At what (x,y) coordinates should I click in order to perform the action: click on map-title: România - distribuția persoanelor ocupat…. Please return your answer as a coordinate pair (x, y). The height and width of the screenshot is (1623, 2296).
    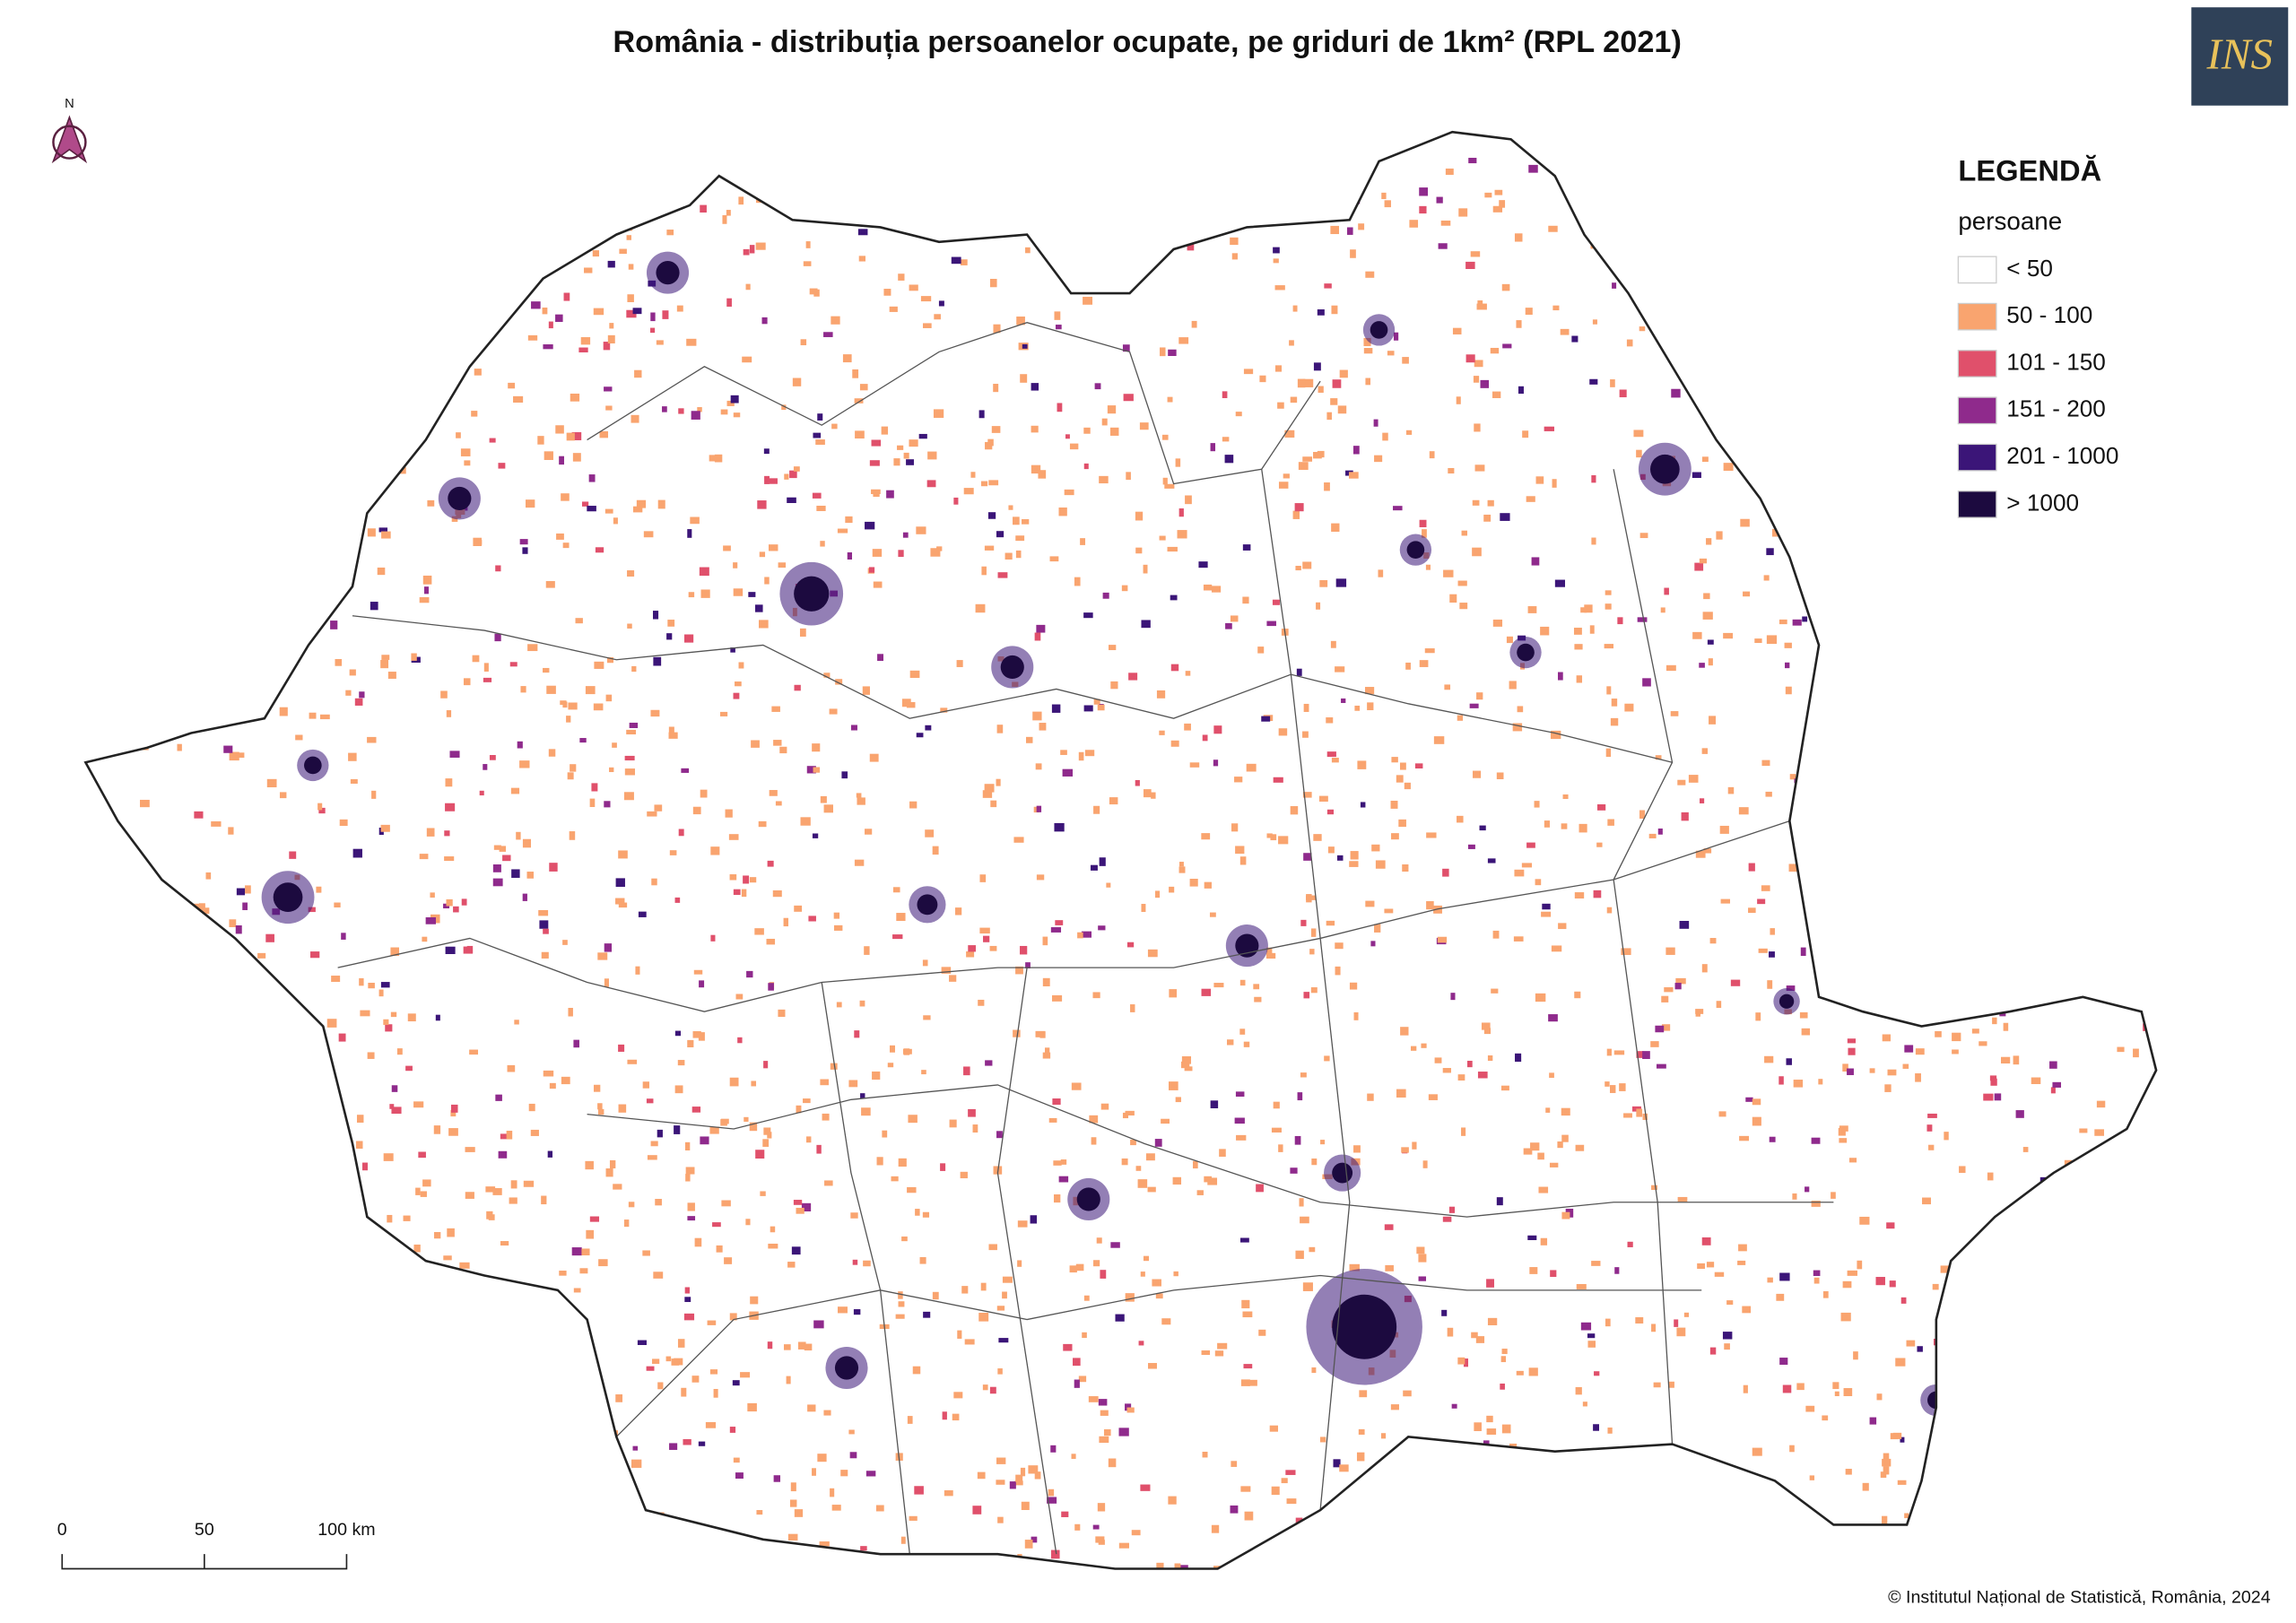
    Looking at the image, I should click on (1147, 42).